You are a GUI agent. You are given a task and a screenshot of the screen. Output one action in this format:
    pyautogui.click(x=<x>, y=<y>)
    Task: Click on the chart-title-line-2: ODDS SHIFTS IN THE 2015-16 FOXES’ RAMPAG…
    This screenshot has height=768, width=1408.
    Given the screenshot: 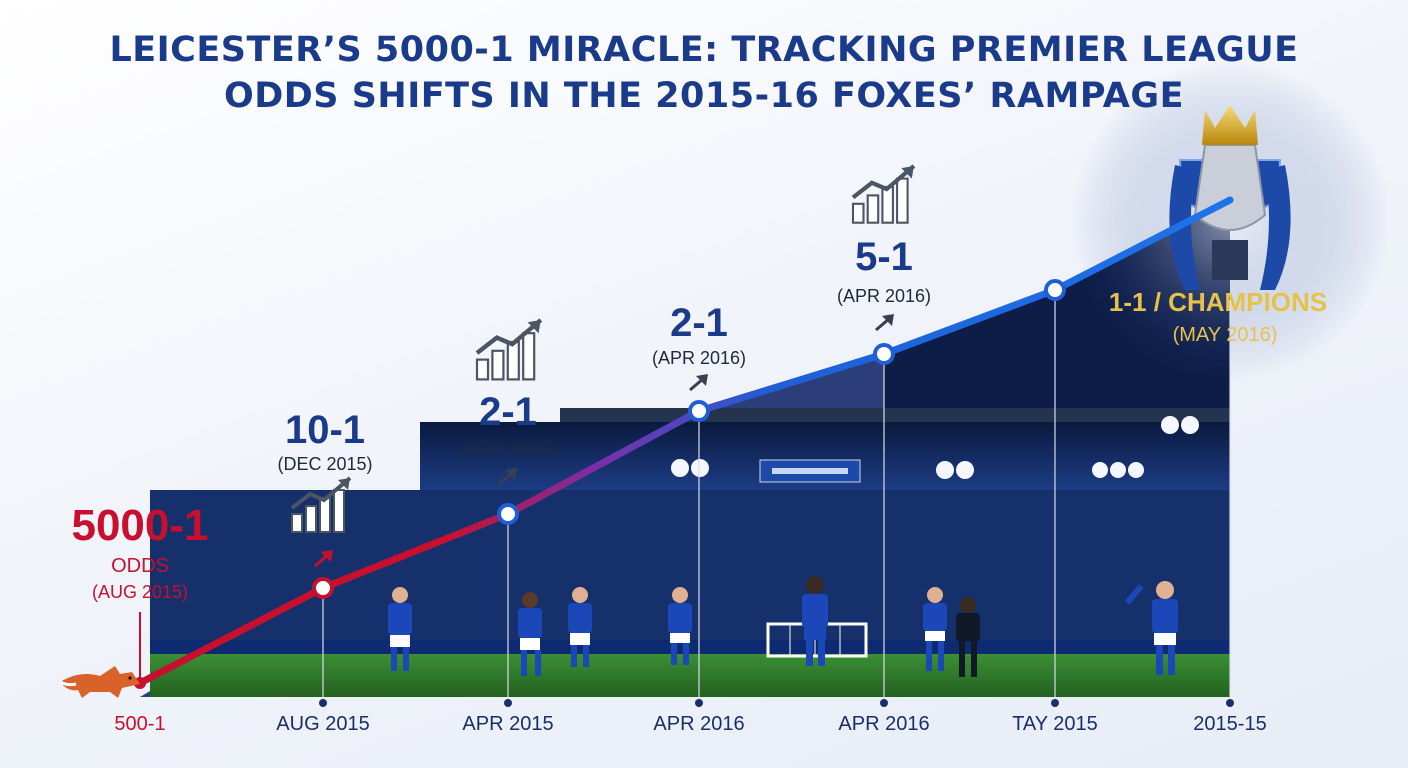 What is the action you would take?
    pyautogui.click(x=704, y=96)
    